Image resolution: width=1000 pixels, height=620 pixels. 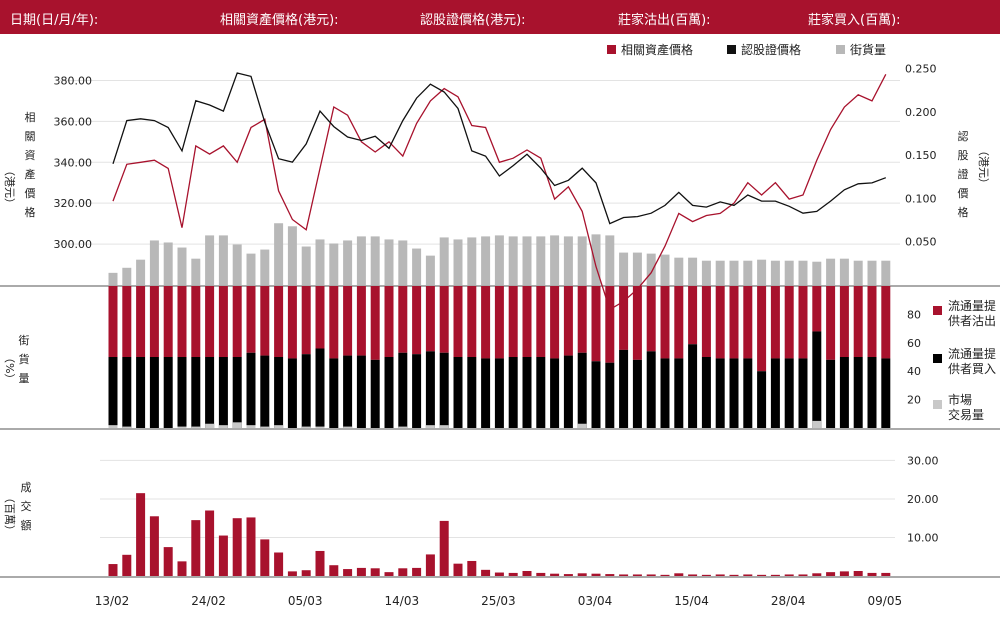 What do you see at coordinates (788, 601) in the screenshot?
I see `x-tick-label: 28/04` at bounding box center [788, 601].